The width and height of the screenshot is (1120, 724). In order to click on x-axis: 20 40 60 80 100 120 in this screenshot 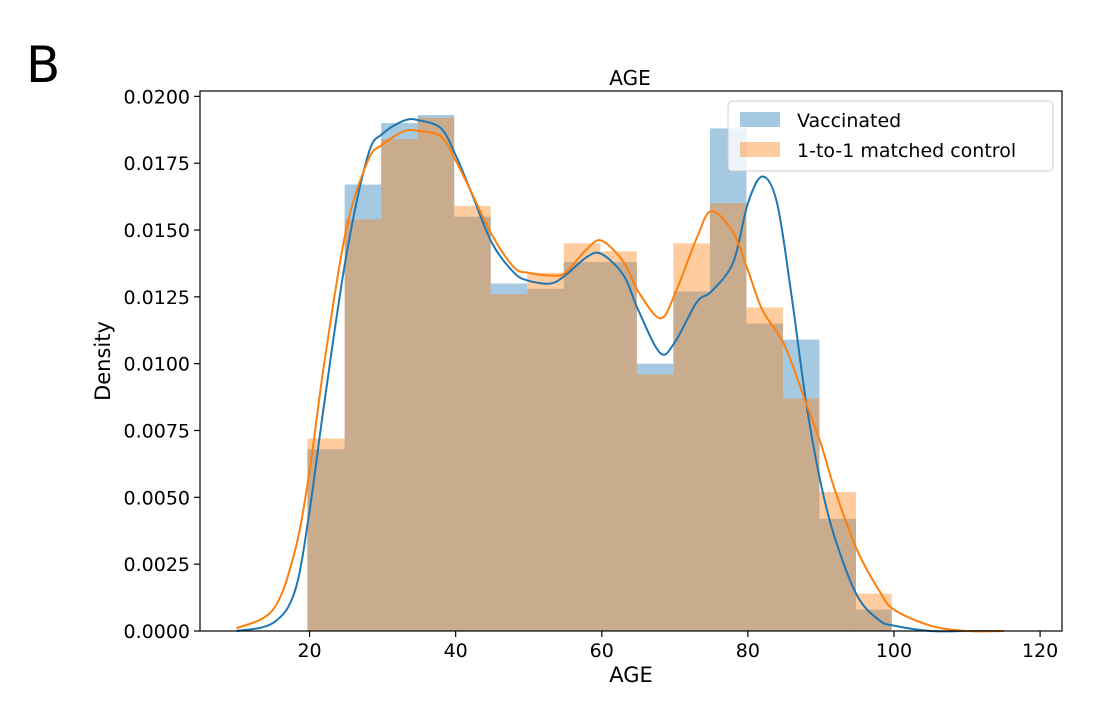, I will do `click(677, 646)`.